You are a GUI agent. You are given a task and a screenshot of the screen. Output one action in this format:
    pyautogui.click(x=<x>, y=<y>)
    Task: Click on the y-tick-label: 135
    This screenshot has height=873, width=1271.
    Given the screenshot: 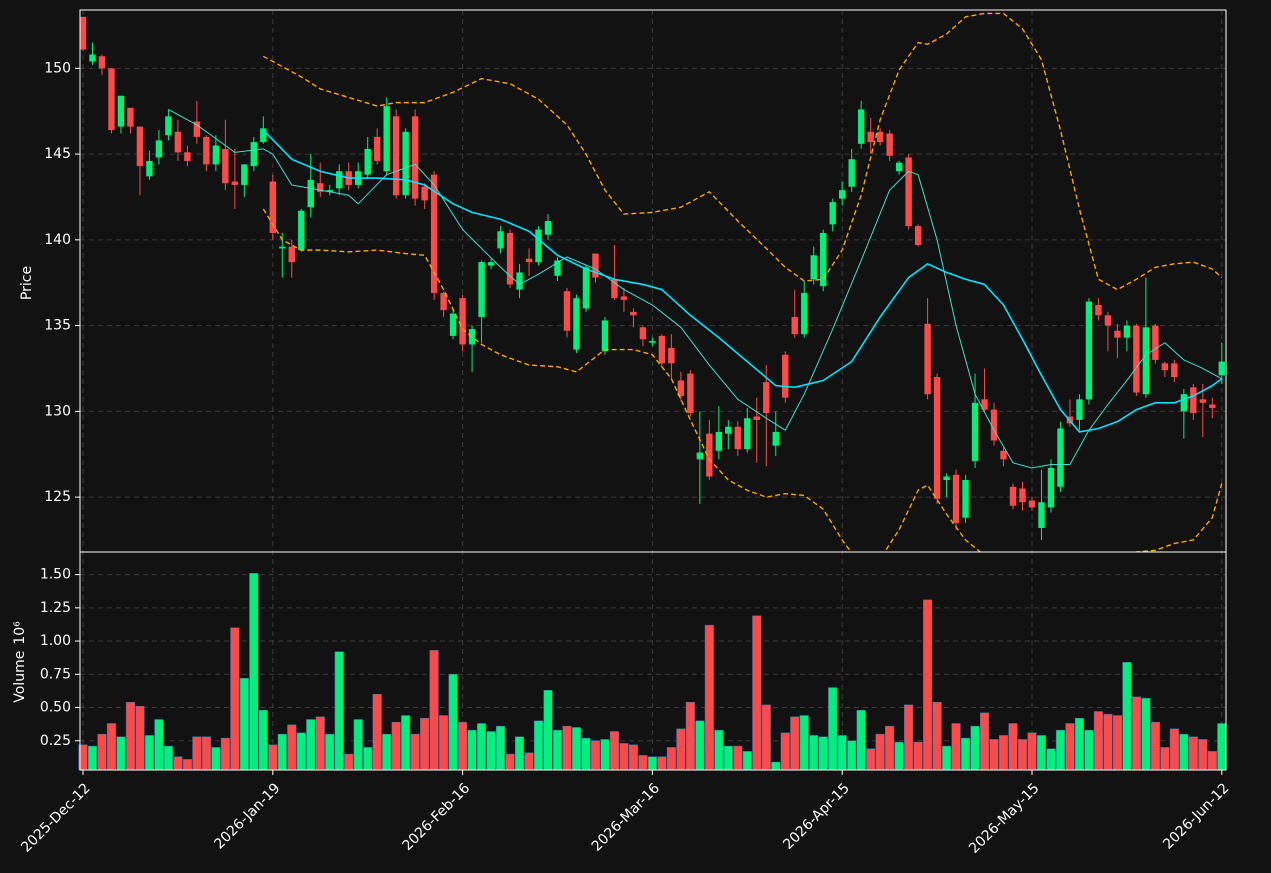 What is the action you would take?
    pyautogui.click(x=57, y=326)
    